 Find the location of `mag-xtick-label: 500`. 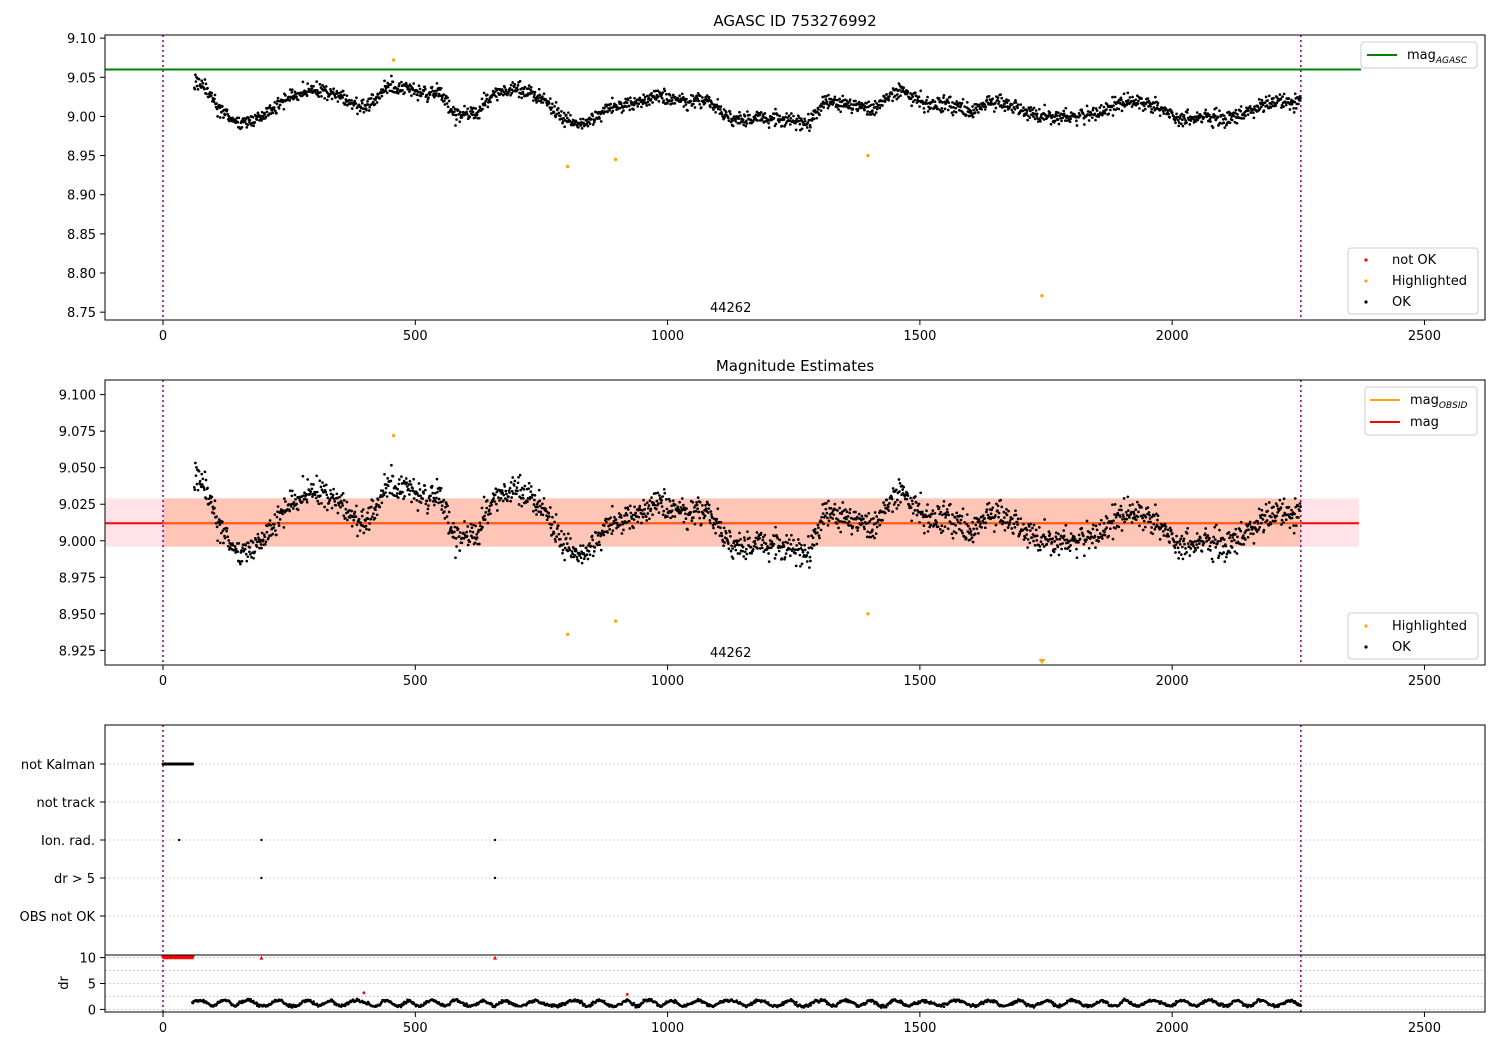

mag-xtick-label: 500 is located at coordinates (415, 681).